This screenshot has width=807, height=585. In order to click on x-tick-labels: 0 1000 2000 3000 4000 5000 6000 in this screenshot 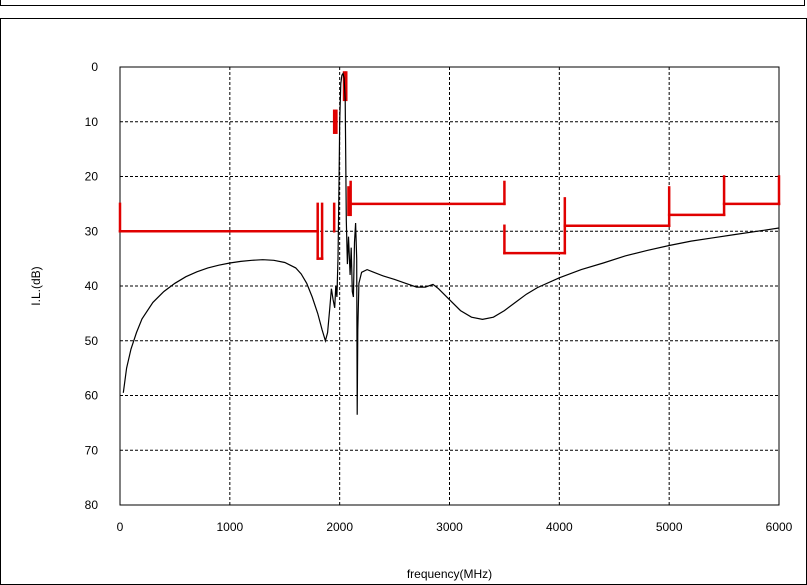, I will do `click(455, 527)`.